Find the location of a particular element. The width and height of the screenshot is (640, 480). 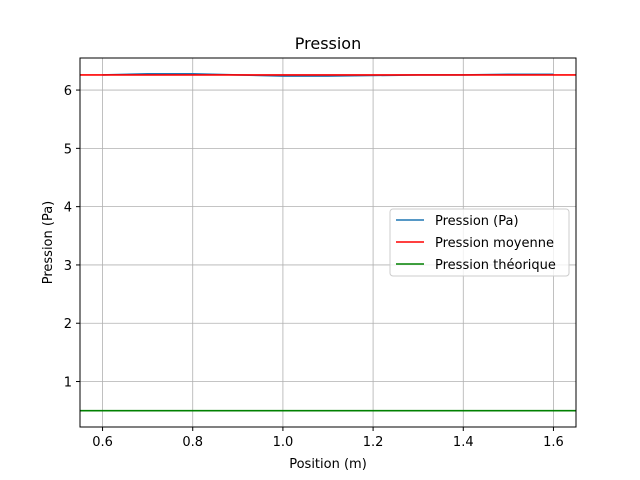

y-tick-label: 3 is located at coordinates (68, 266).